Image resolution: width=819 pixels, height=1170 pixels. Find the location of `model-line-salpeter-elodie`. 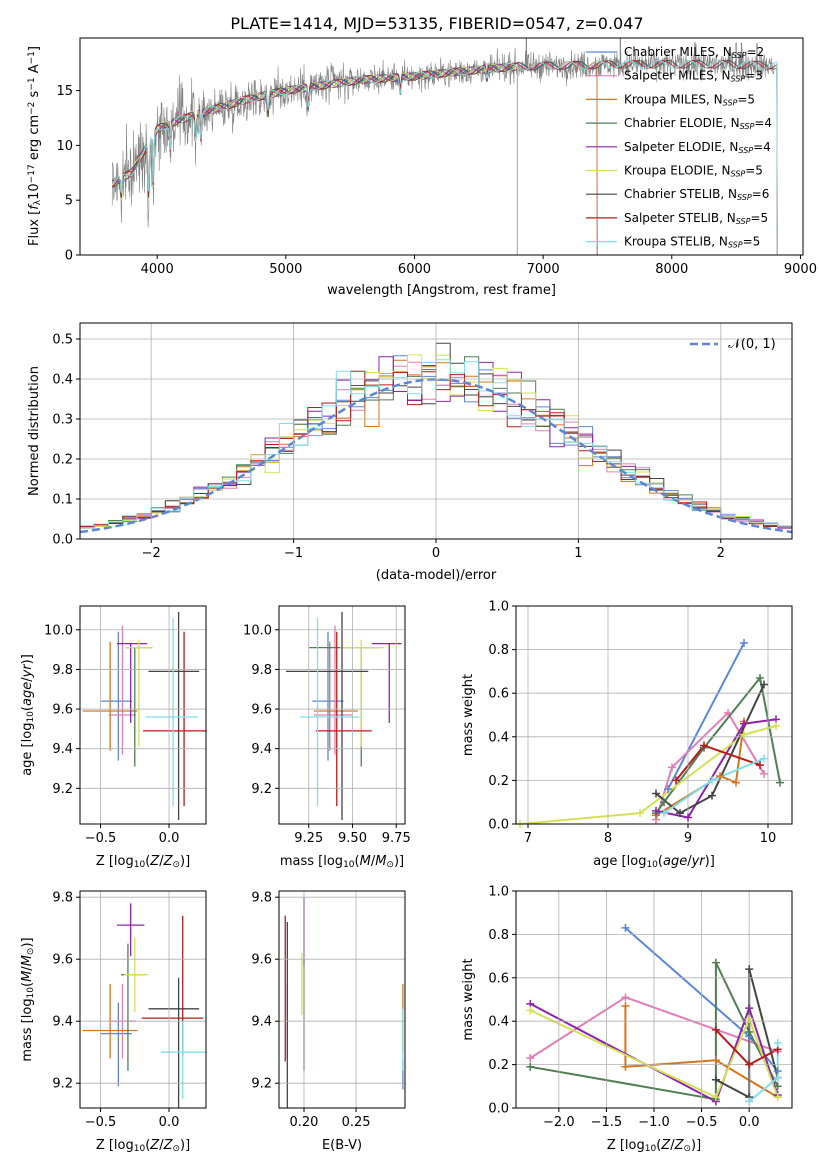

model-line-salpeter-elodie is located at coordinates (315, 159).